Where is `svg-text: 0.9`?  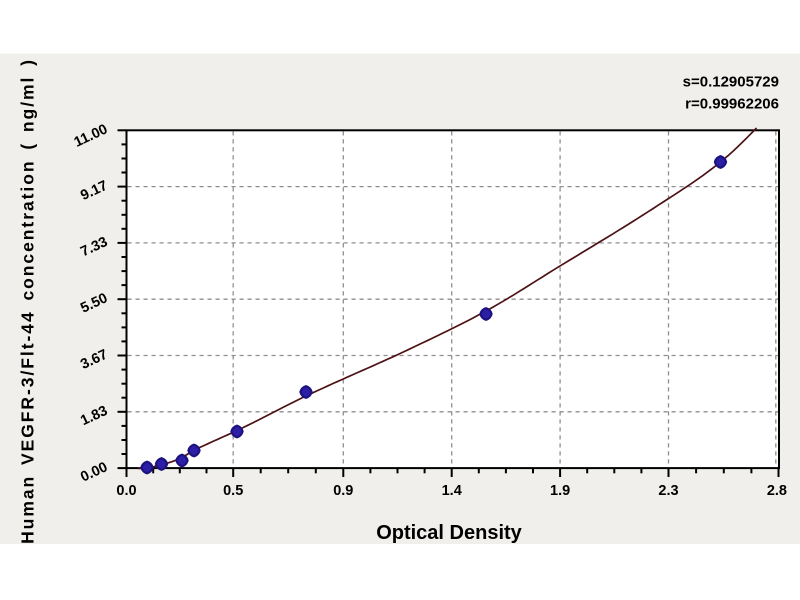 svg-text: 0.9 is located at coordinates (343, 491).